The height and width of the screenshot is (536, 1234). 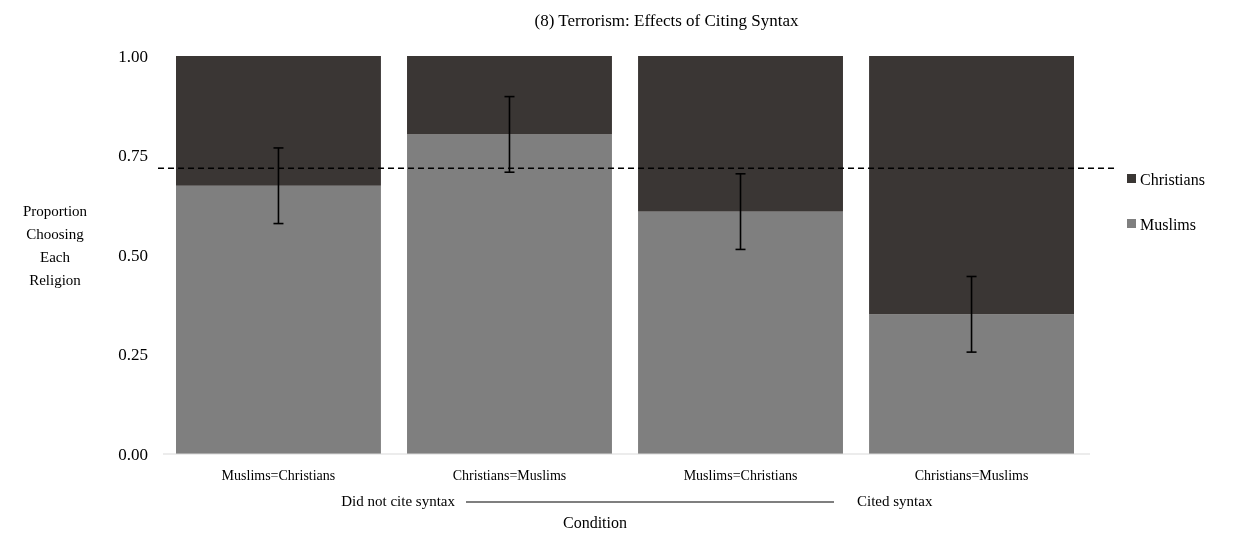 What do you see at coordinates (1172, 179) in the screenshot?
I see `legend-label: Christians` at bounding box center [1172, 179].